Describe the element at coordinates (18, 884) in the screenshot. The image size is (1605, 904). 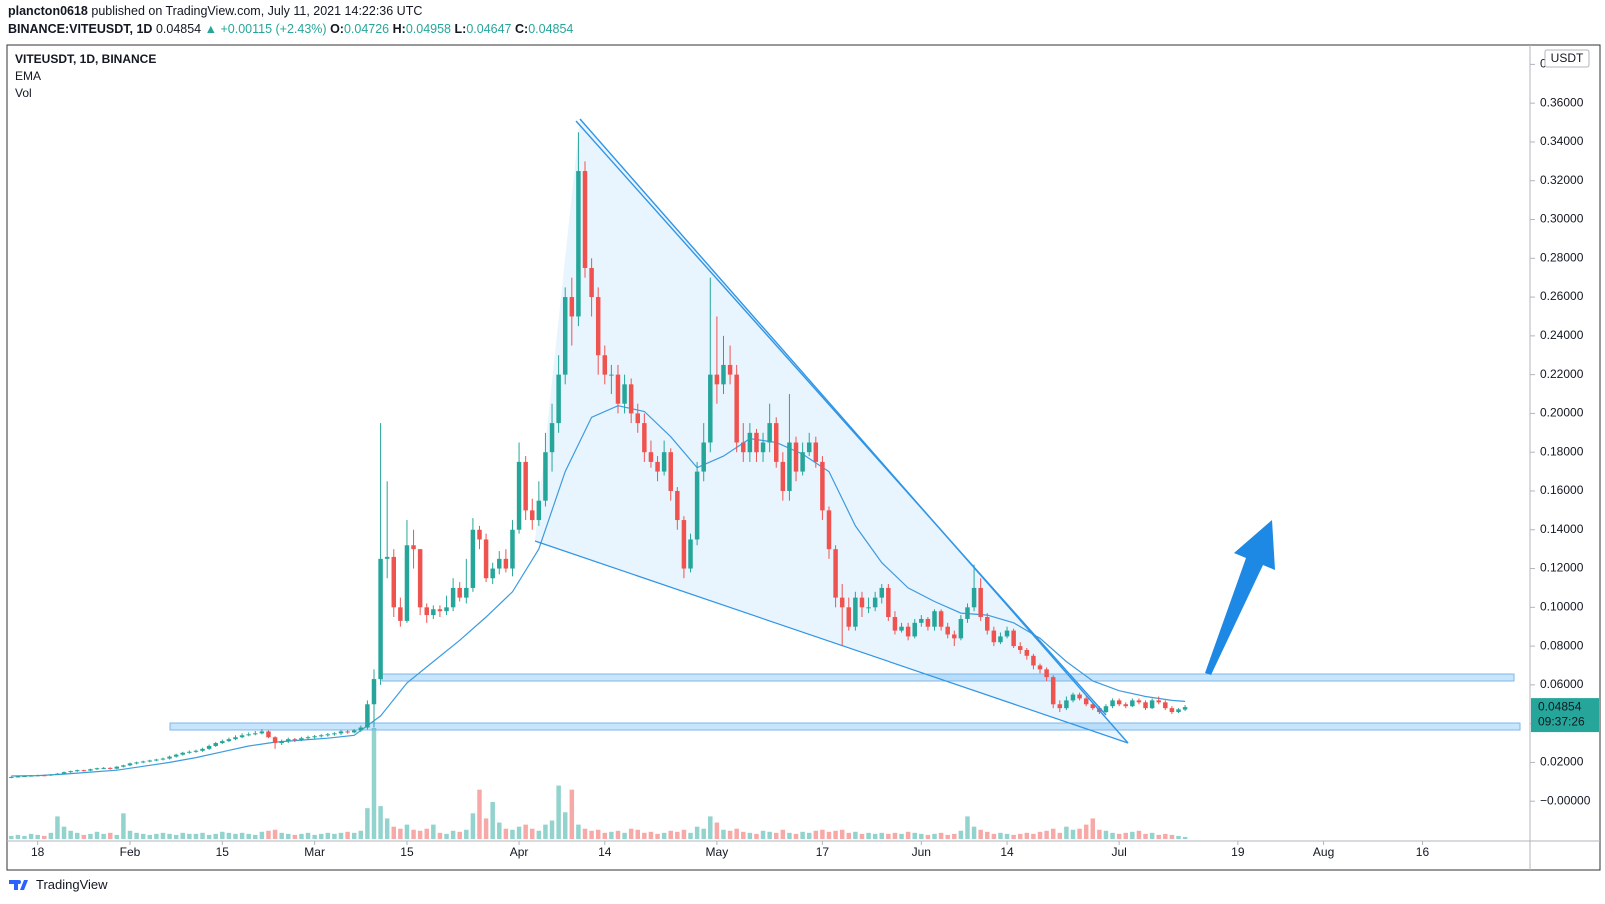
I see `tv-logo` at that location.